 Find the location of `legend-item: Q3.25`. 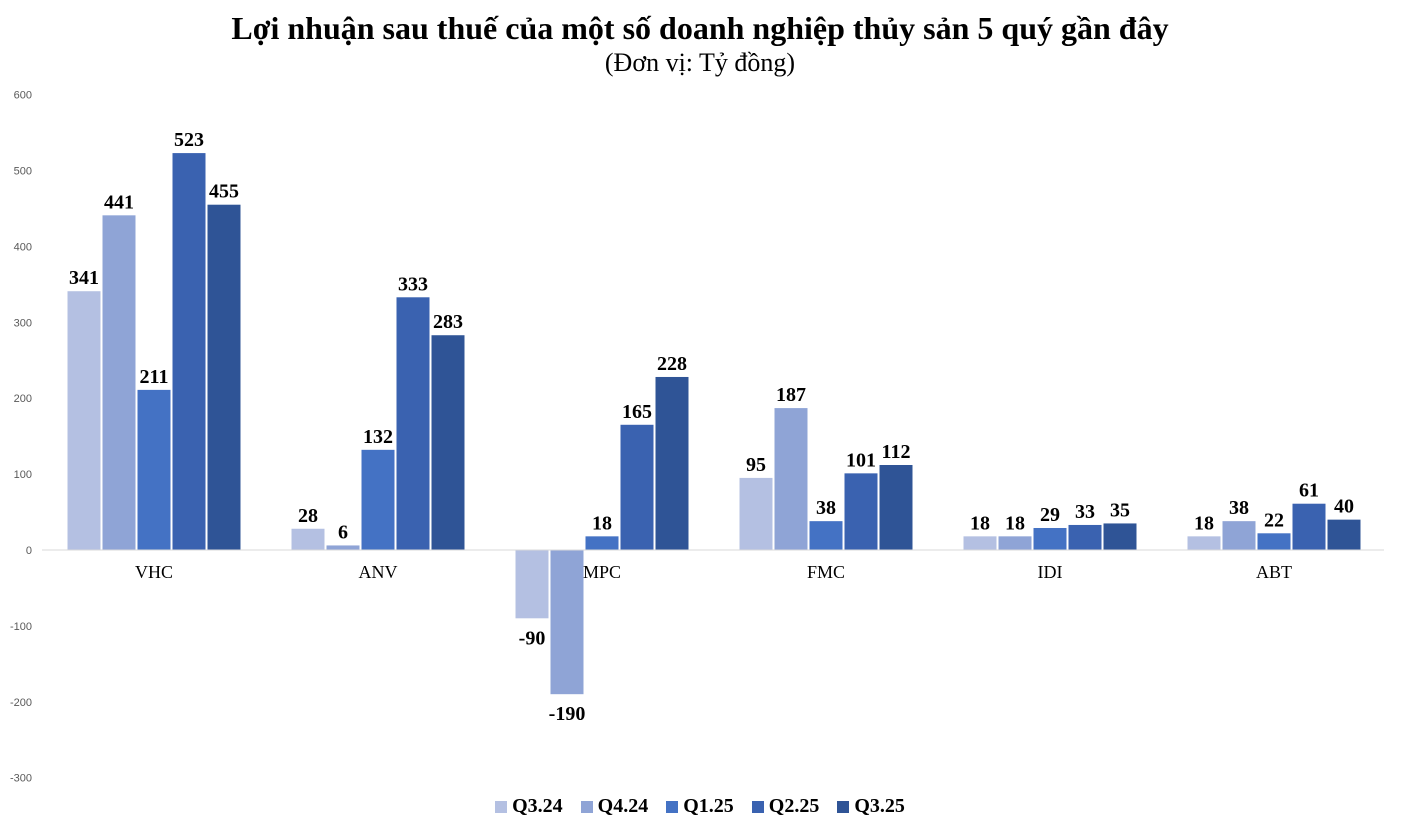

legend-item: Q3.25 is located at coordinates (871, 806).